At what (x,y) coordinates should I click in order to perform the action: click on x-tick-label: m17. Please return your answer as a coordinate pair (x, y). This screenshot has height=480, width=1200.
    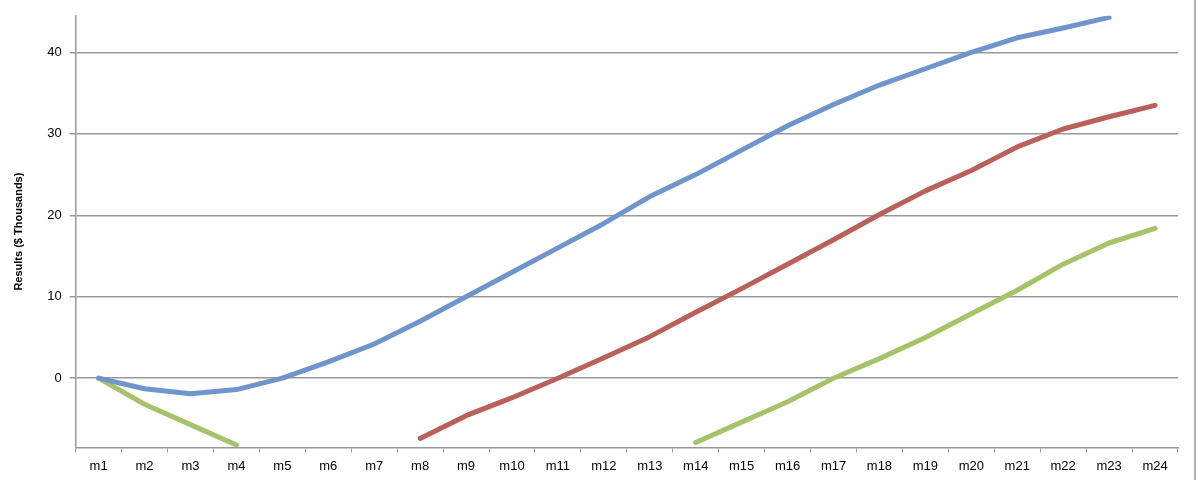
    Looking at the image, I should click on (833, 465).